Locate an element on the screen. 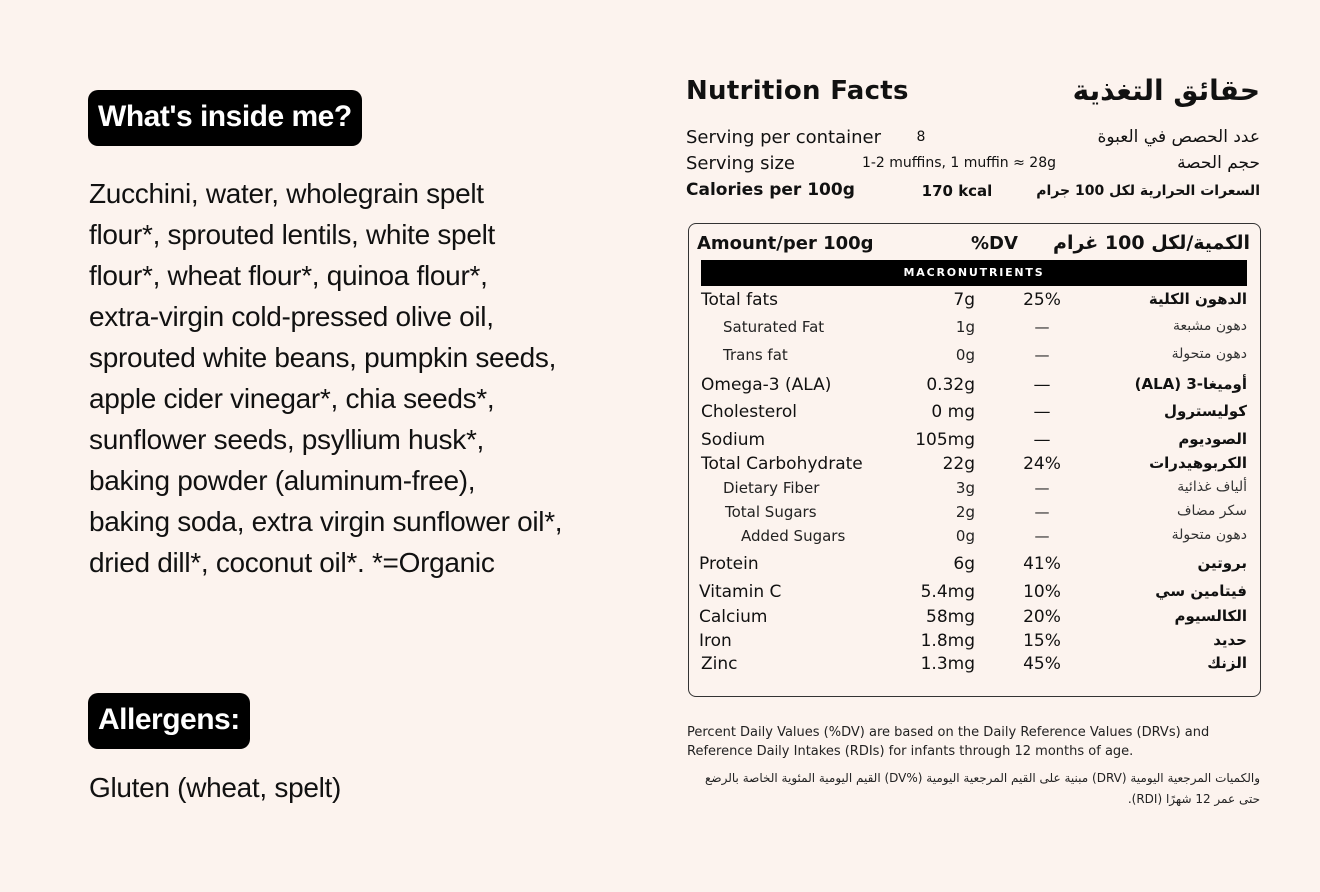 The width and height of the screenshot is (1320, 892). nutrient-row: Iron 1.8mg 15% حديد is located at coordinates (973, 643).